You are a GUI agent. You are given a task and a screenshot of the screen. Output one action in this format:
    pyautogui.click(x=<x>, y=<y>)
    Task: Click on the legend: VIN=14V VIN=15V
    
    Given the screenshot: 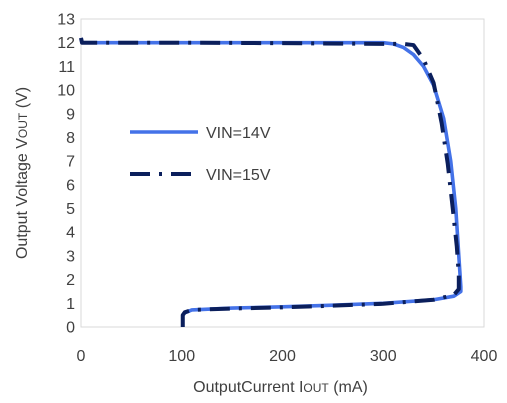 What is the action you would take?
    pyautogui.click(x=200, y=154)
    